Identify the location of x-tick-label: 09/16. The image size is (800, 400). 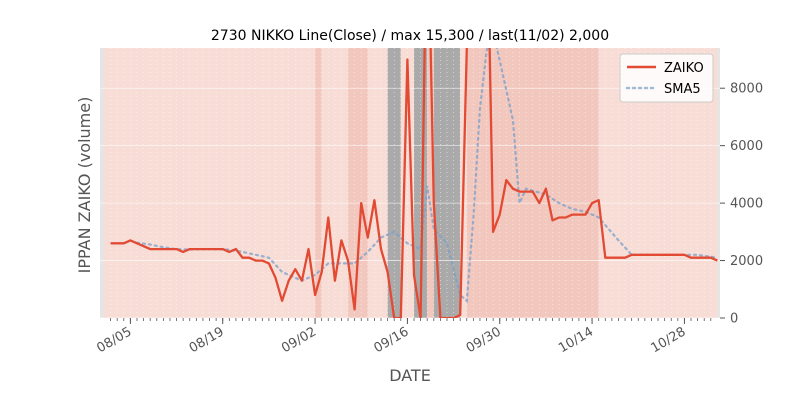
(391, 340).